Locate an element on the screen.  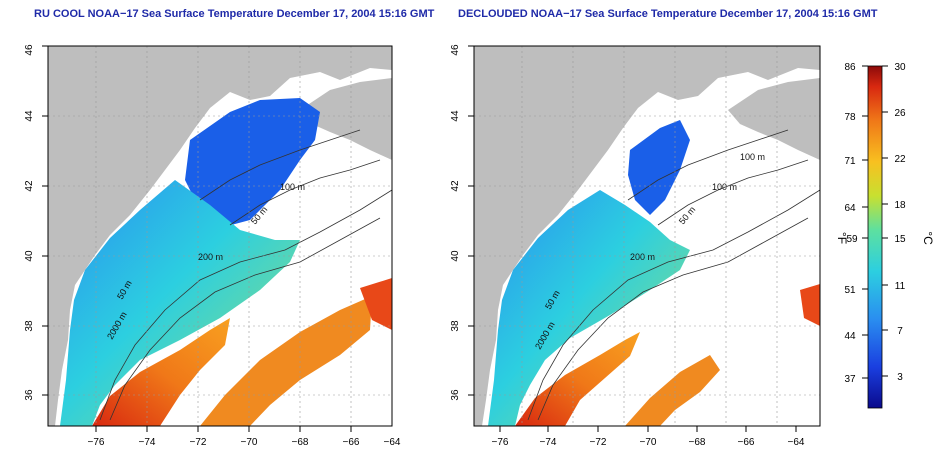
left-x-tick: −64 is located at coordinates (392, 442).